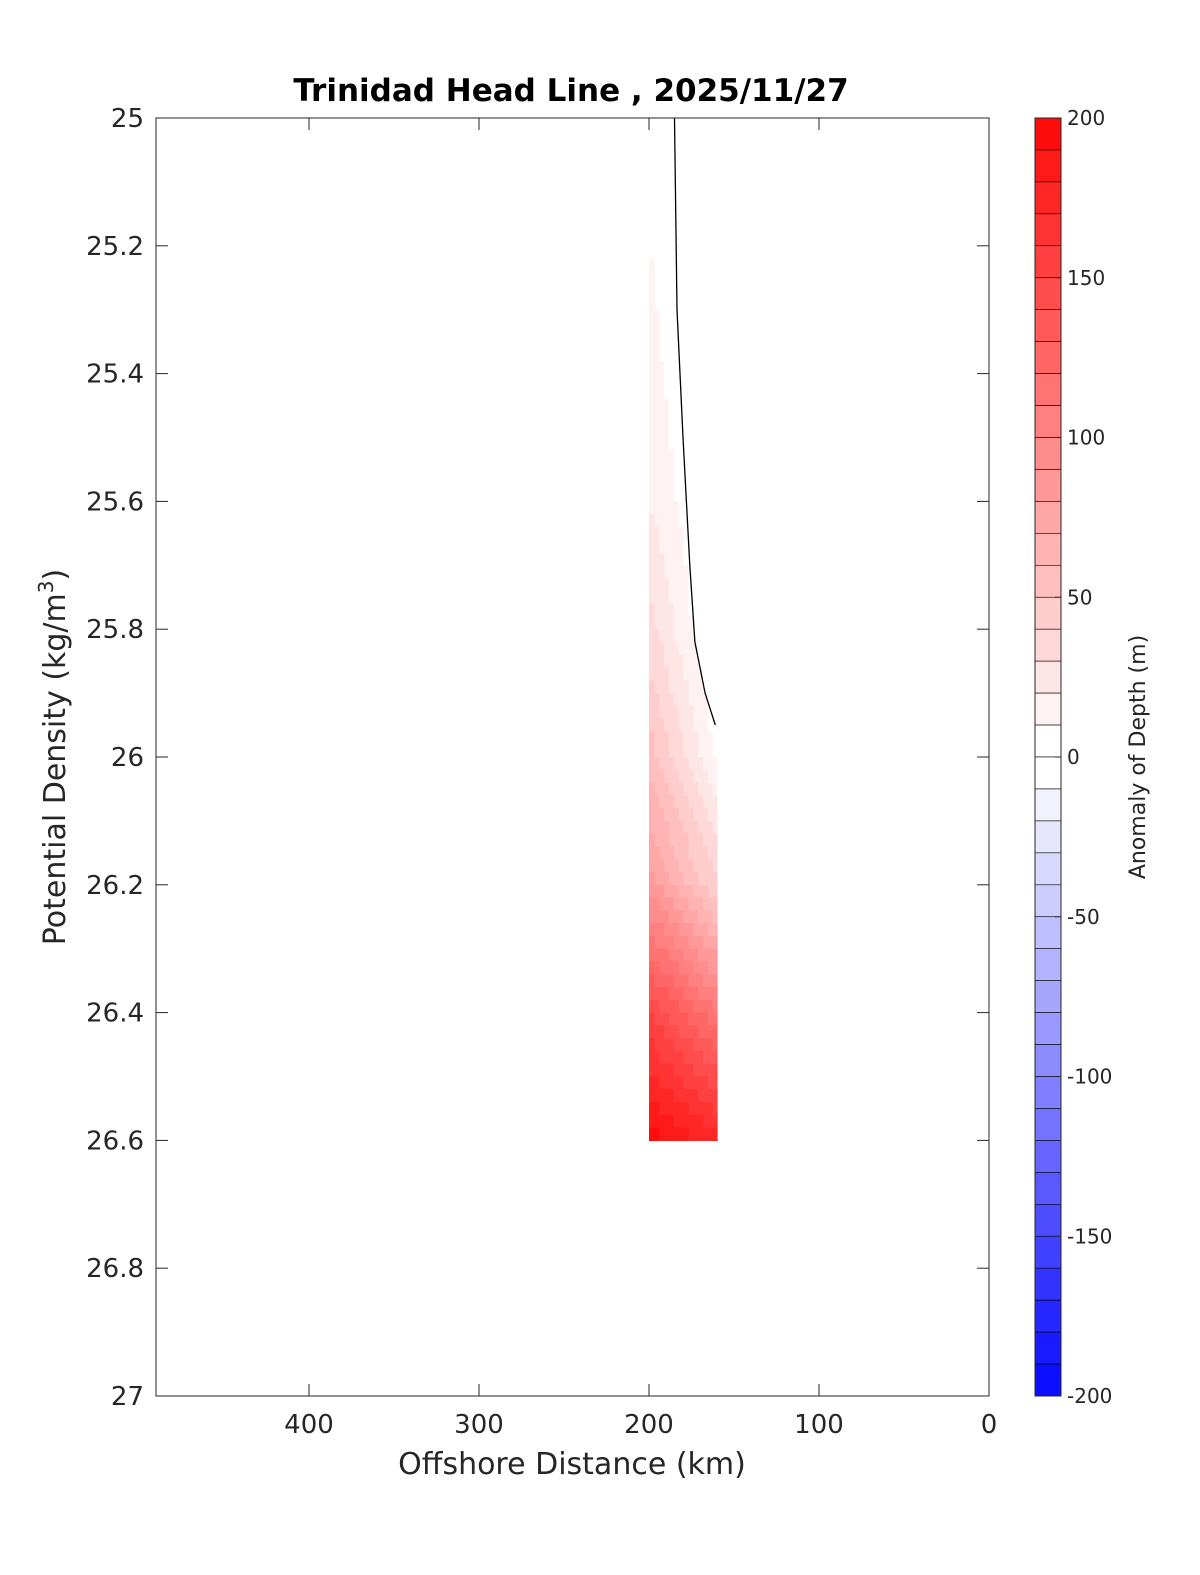 The height and width of the screenshot is (1575, 1200). What do you see at coordinates (570, 91) in the screenshot?
I see `chart-title: Trinidad Head Line , 2025/11/27` at bounding box center [570, 91].